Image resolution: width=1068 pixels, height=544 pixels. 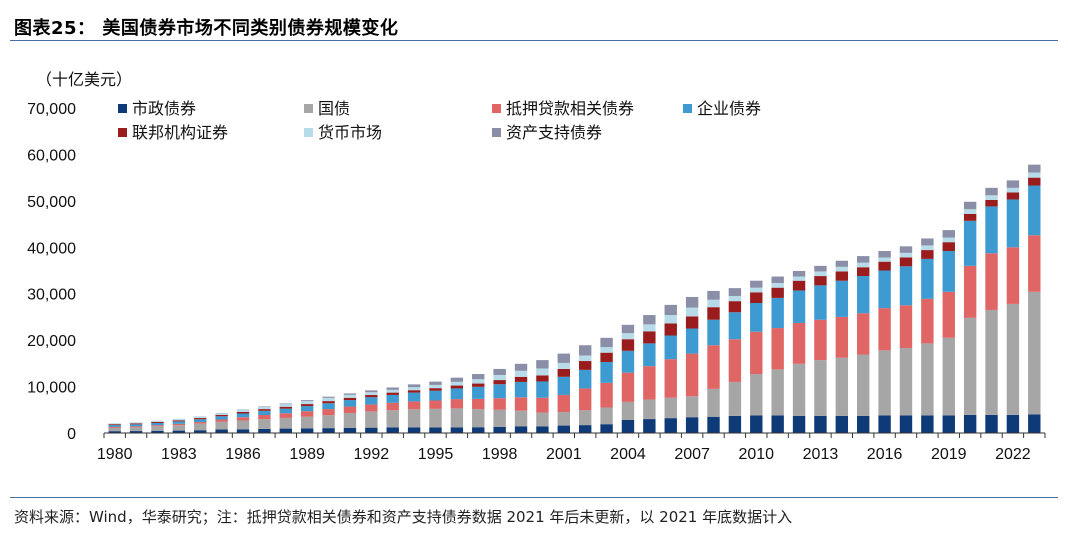 What do you see at coordinates (435, 389) in the screenshot?
I see `bar-segment-federal_agency-1995` at bounding box center [435, 389].